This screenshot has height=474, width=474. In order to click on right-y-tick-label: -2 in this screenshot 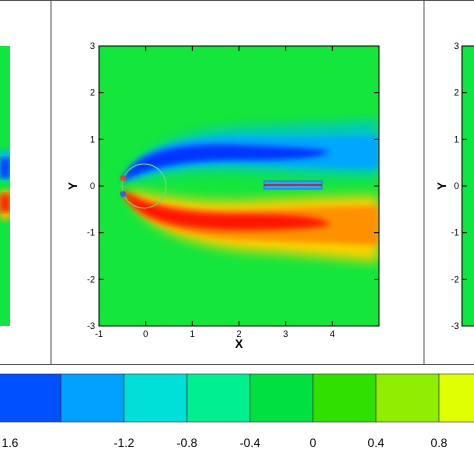, I will do `click(455, 279)`.